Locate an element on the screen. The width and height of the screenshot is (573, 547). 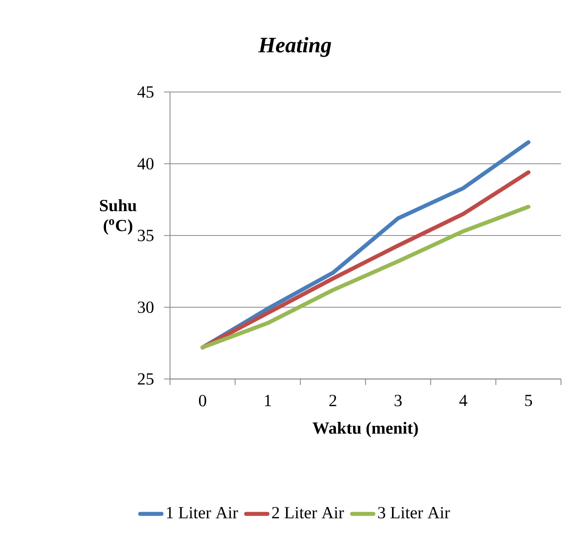
y-axis-title: Suhu ($^{o}$C) is located at coordinates (118, 217).